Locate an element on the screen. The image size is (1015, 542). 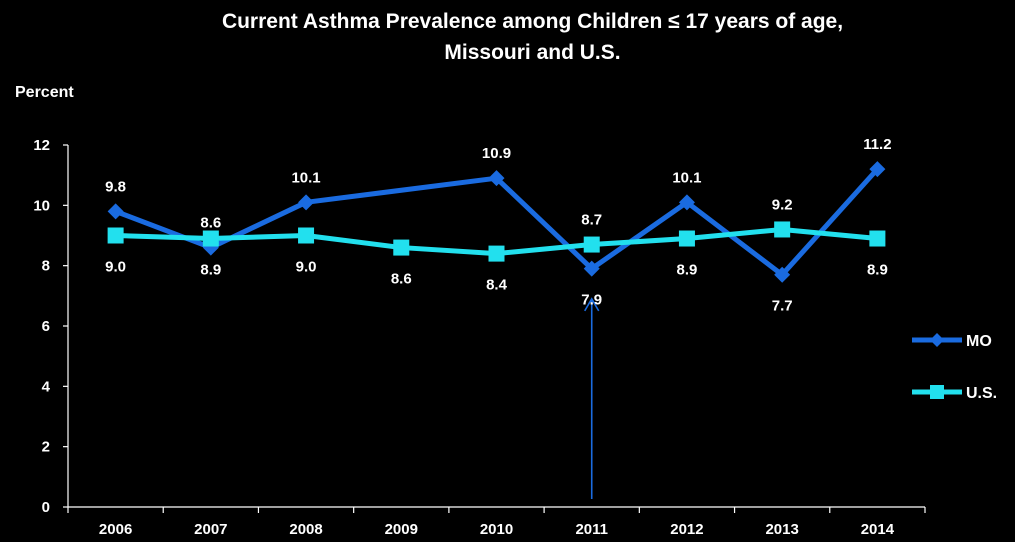
us-data-label: 8.4 is located at coordinates (497, 285).